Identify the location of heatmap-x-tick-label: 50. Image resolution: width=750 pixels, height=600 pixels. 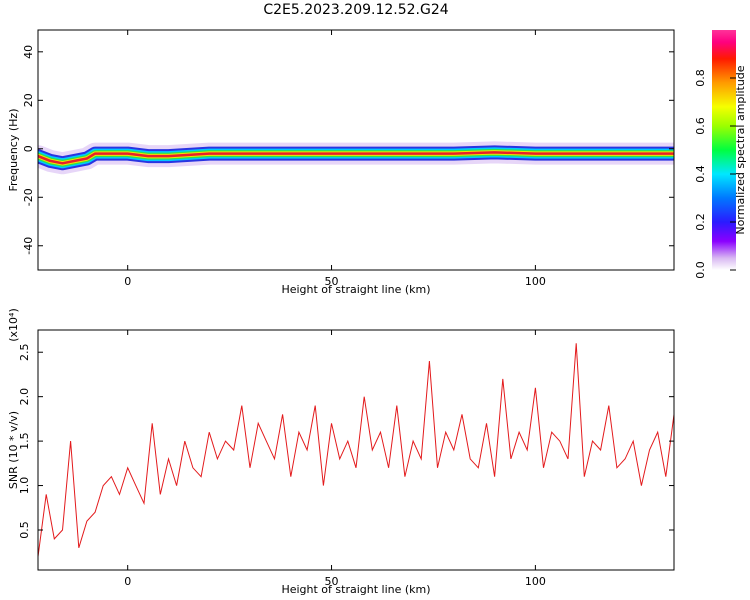
(332, 281).